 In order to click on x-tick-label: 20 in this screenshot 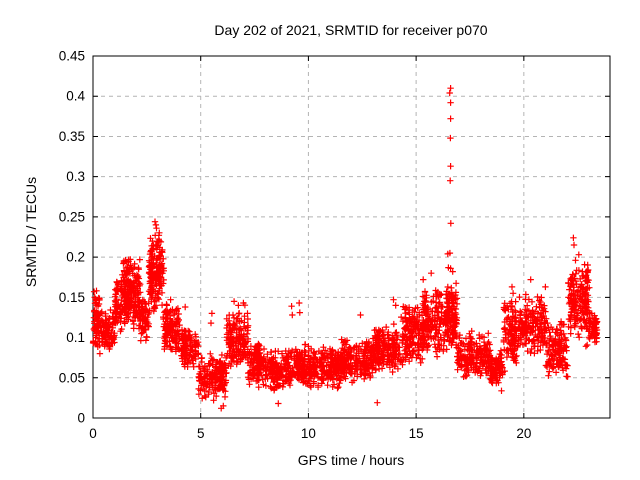, I will do `click(523, 433)`.